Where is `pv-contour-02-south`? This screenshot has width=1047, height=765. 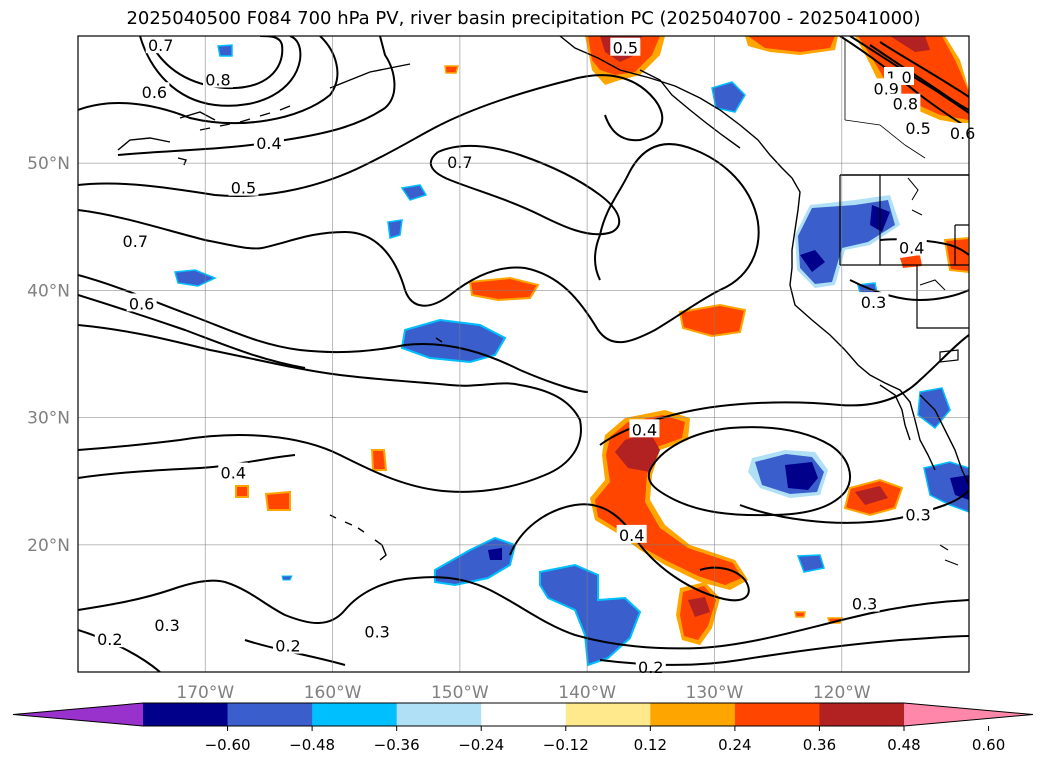
pv-contour-02-south is located at coordinates (119, 650).